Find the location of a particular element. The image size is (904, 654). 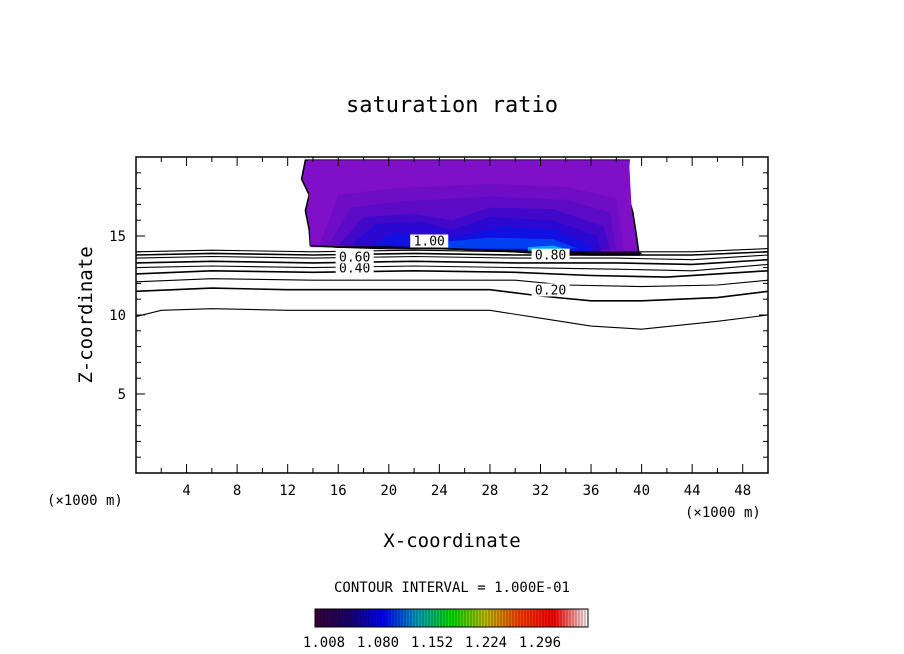

x-tick-label: 36 is located at coordinates (591, 491).